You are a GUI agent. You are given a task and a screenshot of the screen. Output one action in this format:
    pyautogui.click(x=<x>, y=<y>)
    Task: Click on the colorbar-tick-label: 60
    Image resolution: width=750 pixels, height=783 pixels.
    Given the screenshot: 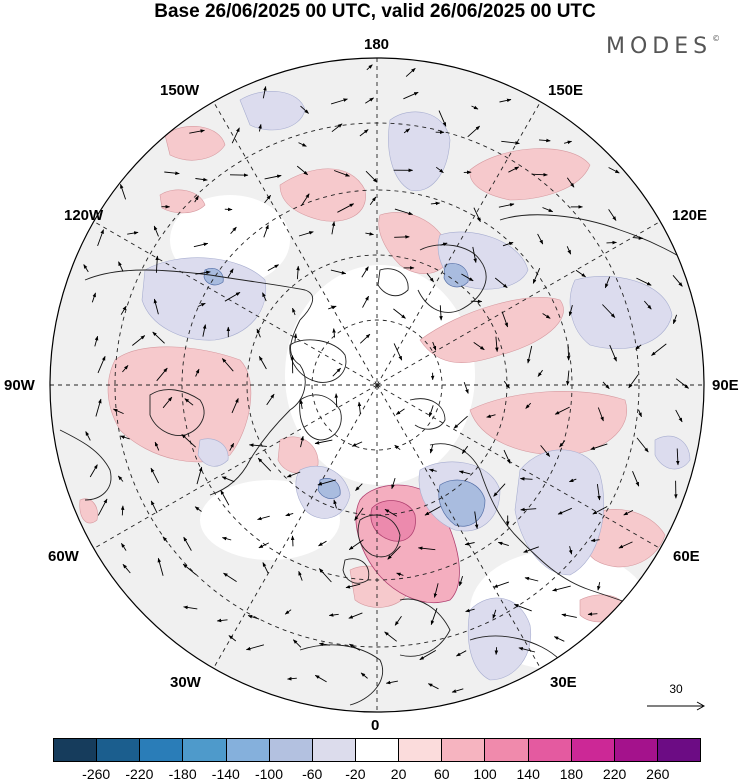 What is the action you would take?
    pyautogui.click(x=442, y=774)
    